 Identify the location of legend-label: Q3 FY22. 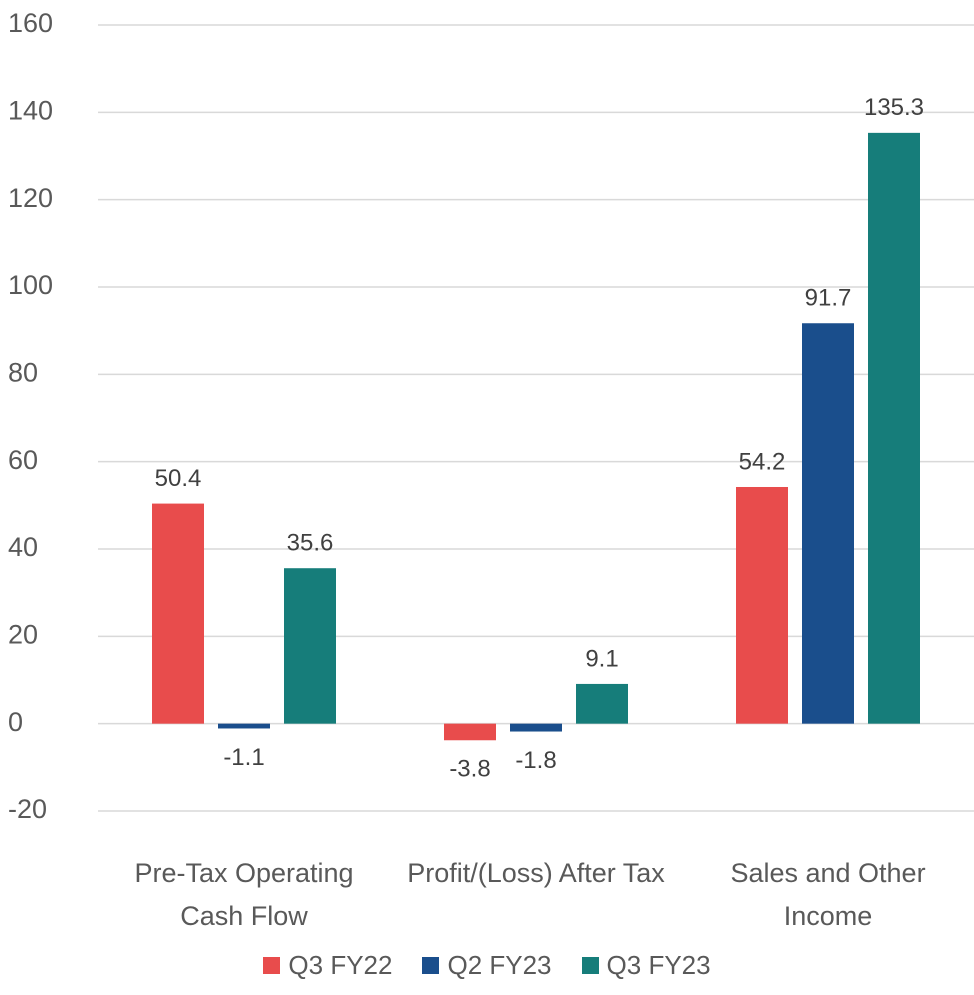
(340, 965).